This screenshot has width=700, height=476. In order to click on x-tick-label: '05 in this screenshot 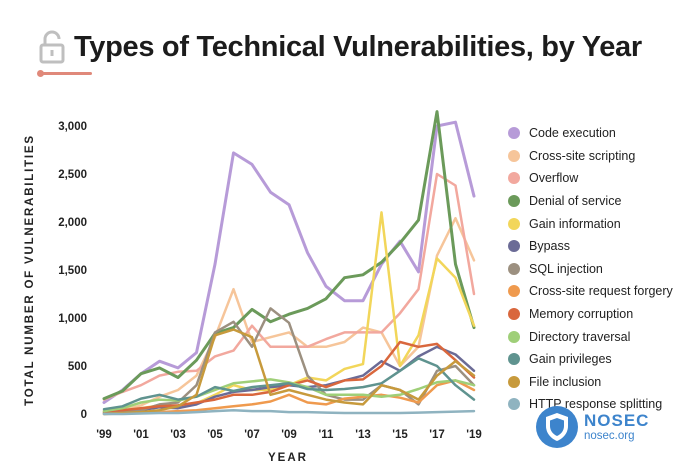, I will do `click(215, 435)`.